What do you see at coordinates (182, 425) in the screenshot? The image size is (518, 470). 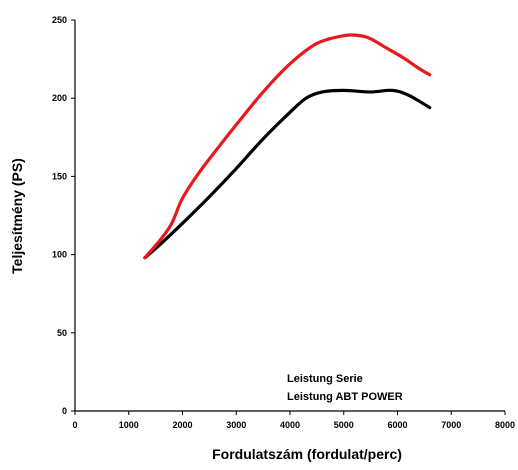 I see `x-tick-label: 2000` at bounding box center [182, 425].